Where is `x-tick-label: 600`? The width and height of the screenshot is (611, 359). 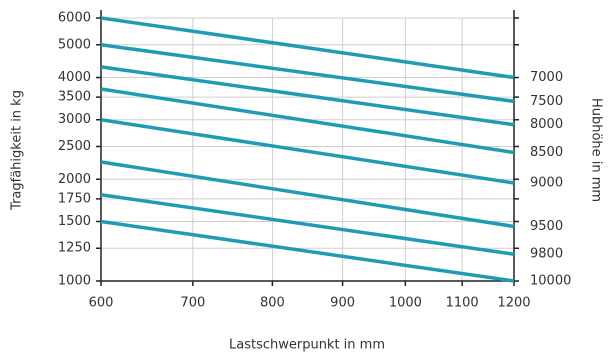
x-tick-label: 600 is located at coordinates (101, 303).